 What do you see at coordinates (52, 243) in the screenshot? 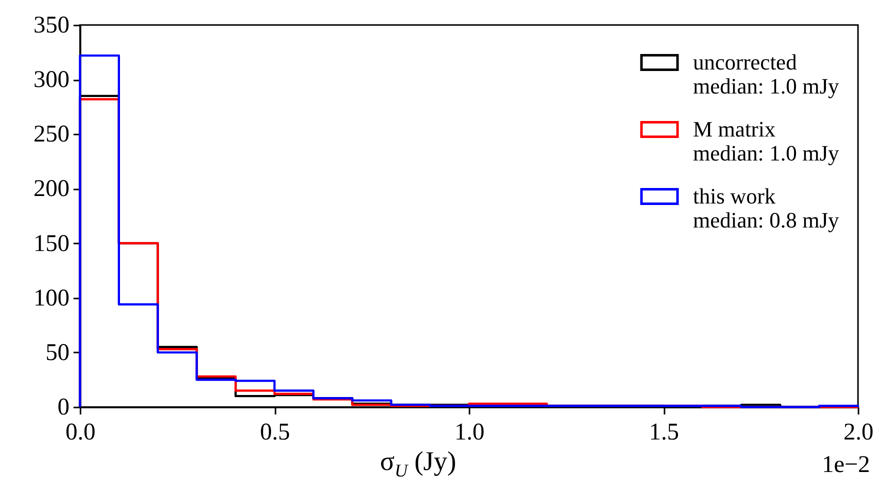
I see `y-tick-label: 150` at bounding box center [52, 243].